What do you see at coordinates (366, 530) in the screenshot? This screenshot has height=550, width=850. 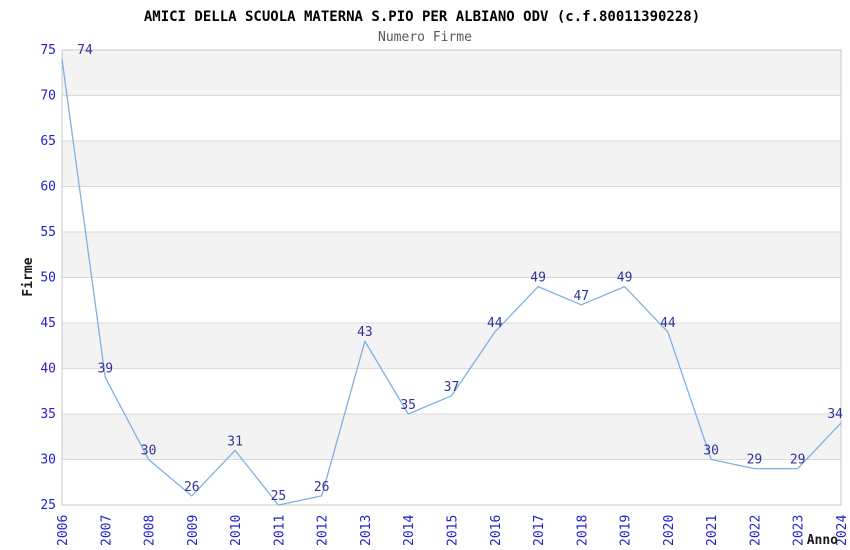 I see `x-tick-label-2013: 2013` at bounding box center [366, 530].